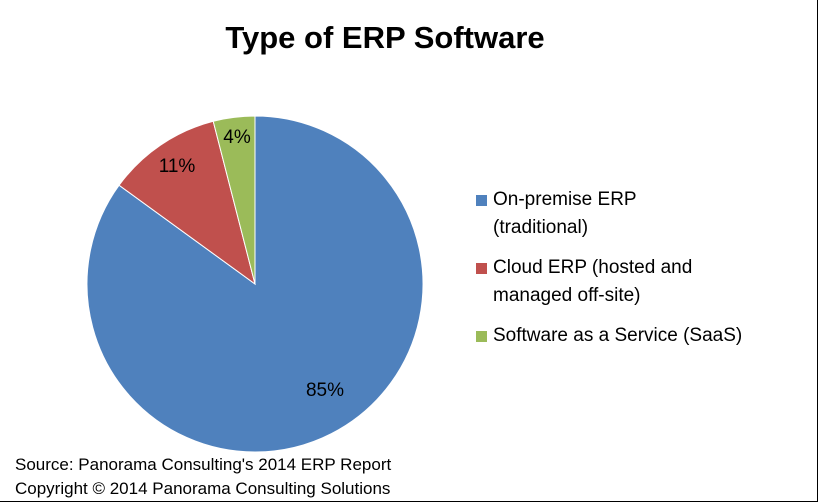  I want to click on legend-swatch-on-premise, so click(481, 200).